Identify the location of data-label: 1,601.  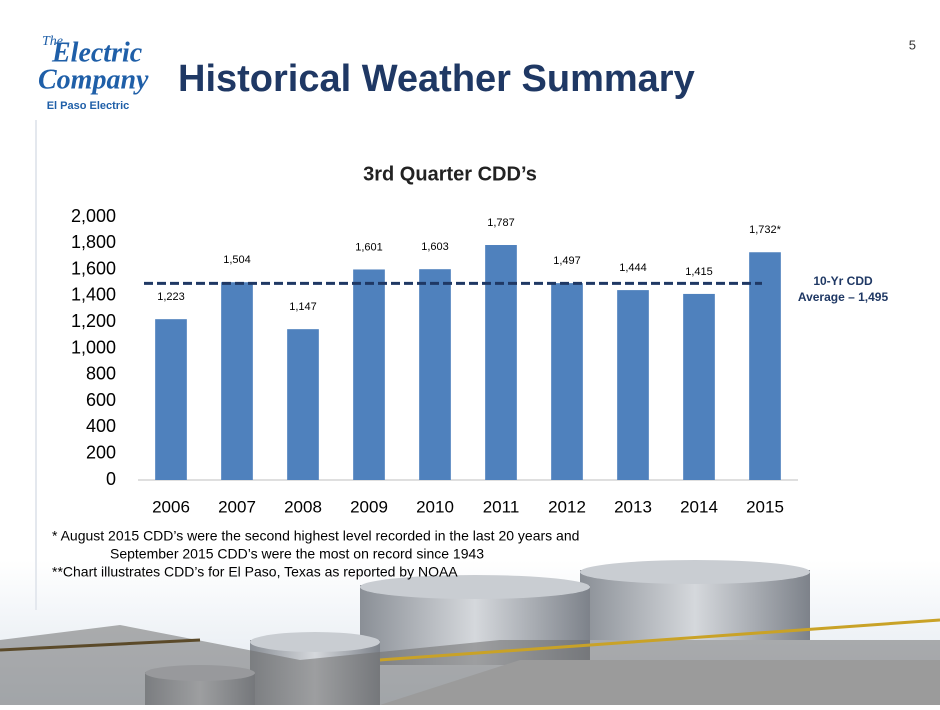
(369, 247).